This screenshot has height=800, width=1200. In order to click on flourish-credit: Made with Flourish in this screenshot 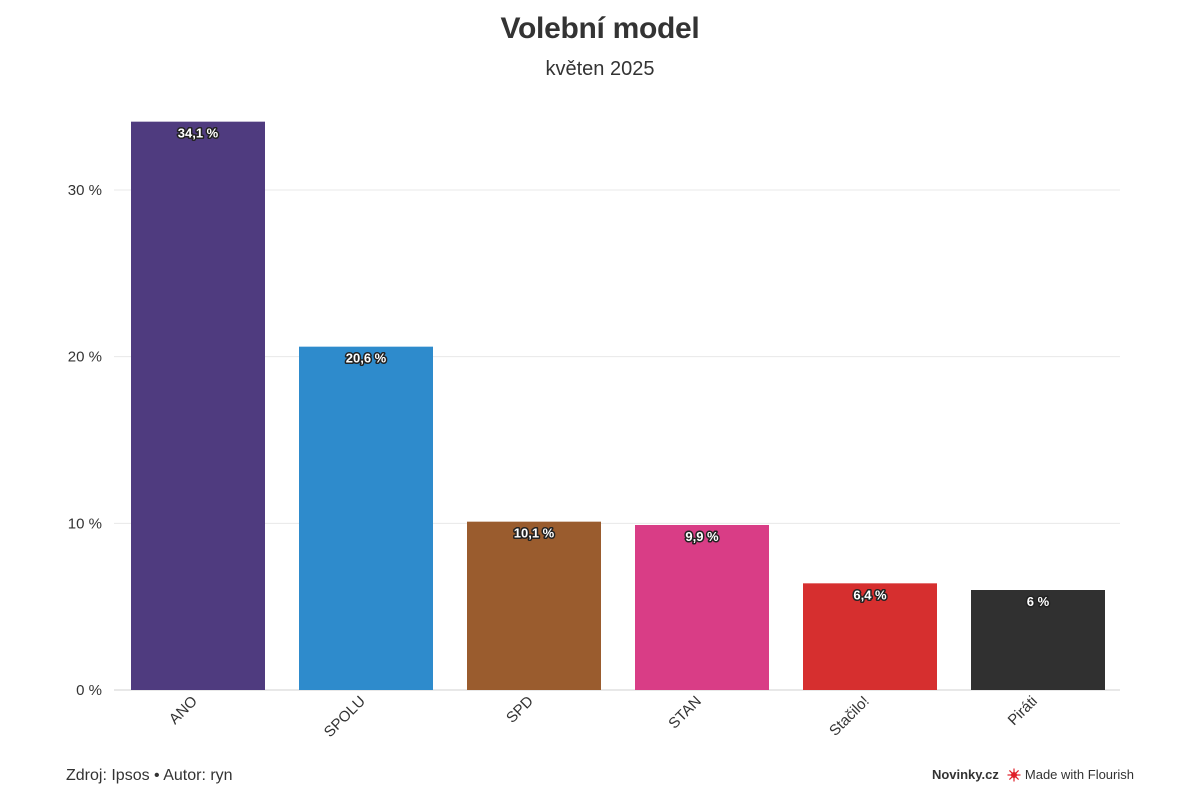, I will do `click(1070, 774)`.